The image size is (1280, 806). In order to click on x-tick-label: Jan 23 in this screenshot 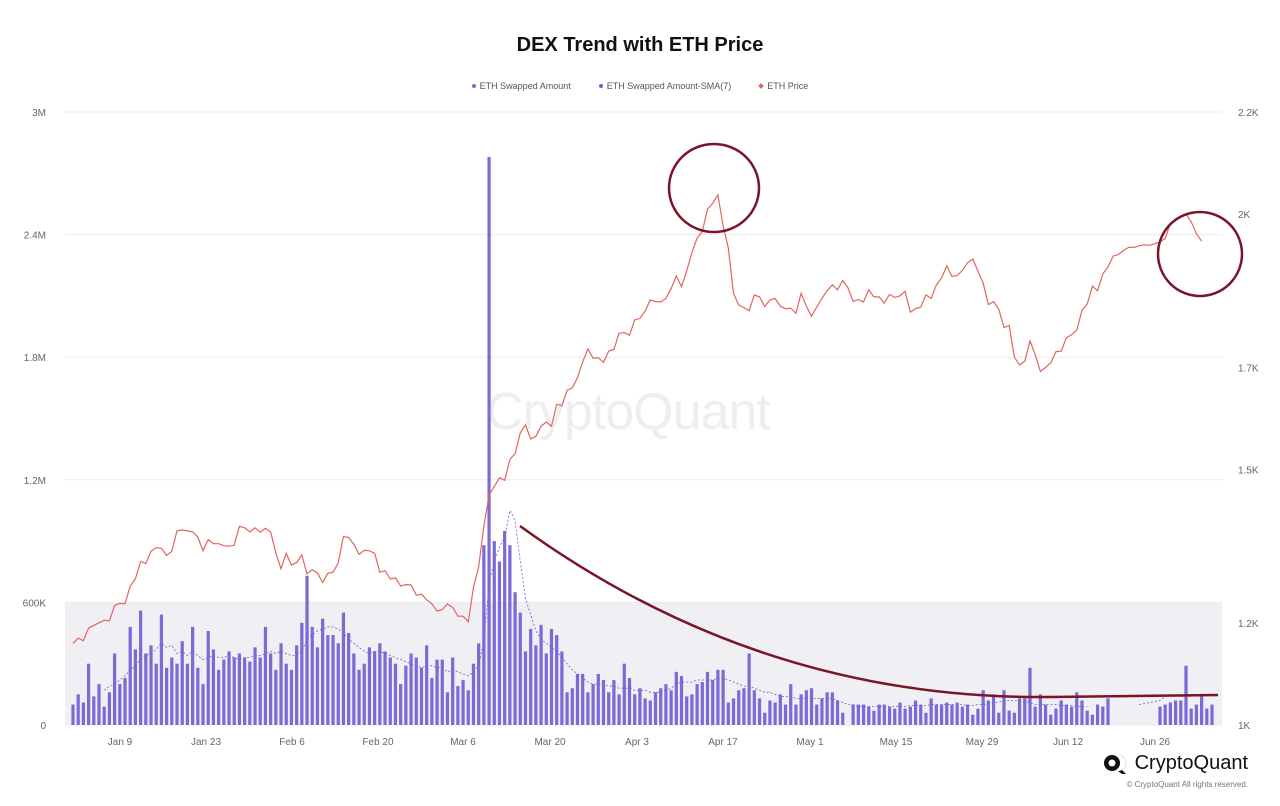, I will do `click(206, 742)`.